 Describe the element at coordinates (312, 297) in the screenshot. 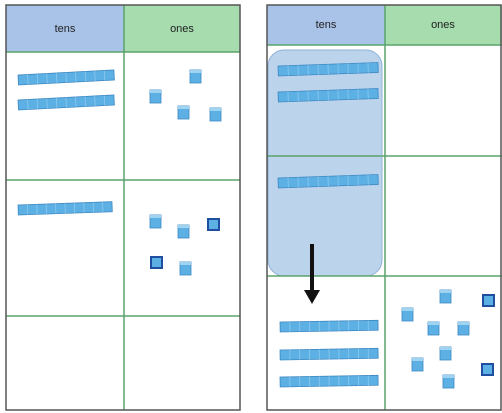

I see `arrow-head` at that location.